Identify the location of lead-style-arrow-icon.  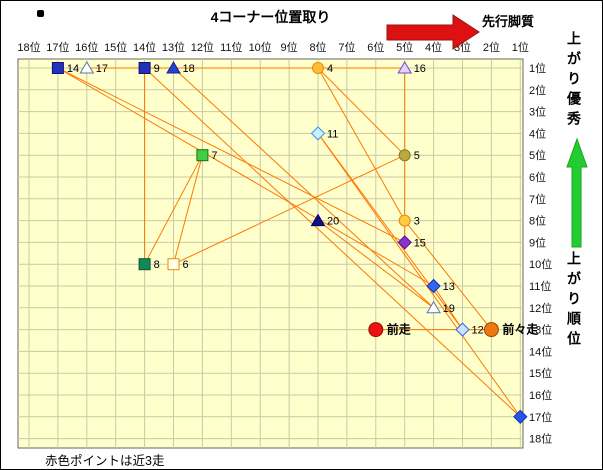
(433, 32).